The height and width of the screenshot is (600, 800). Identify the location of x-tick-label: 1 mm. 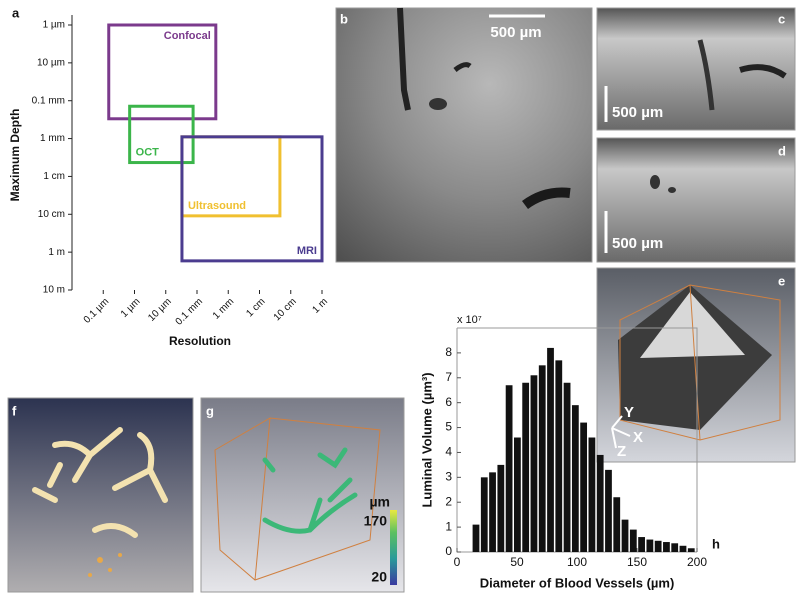
(223, 308).